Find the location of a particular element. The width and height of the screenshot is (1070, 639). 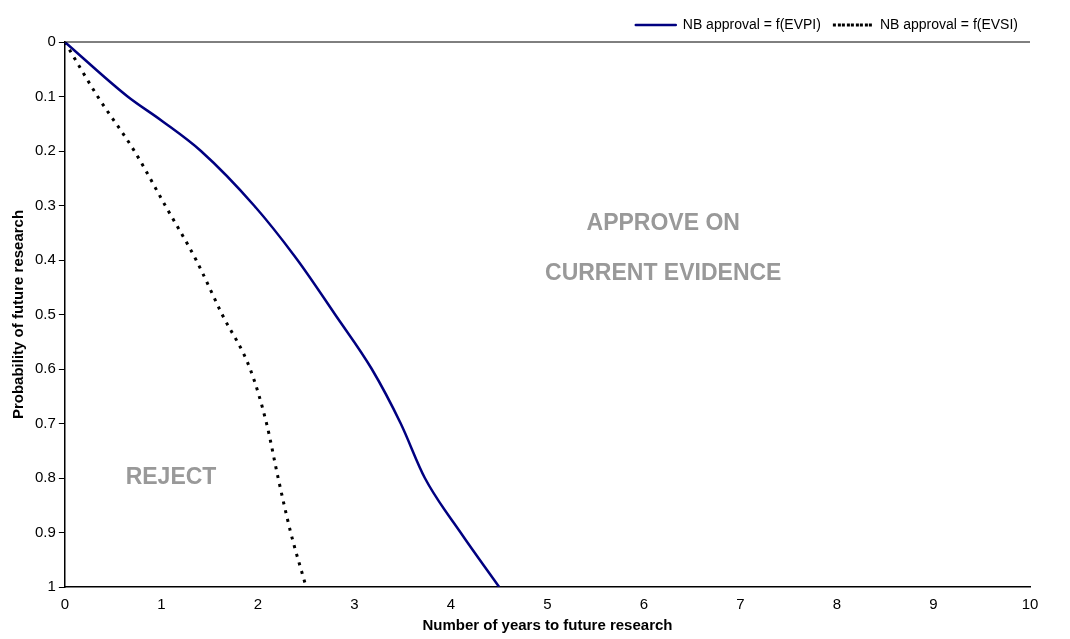

y-tick-label: 1 is located at coordinates (51, 586).